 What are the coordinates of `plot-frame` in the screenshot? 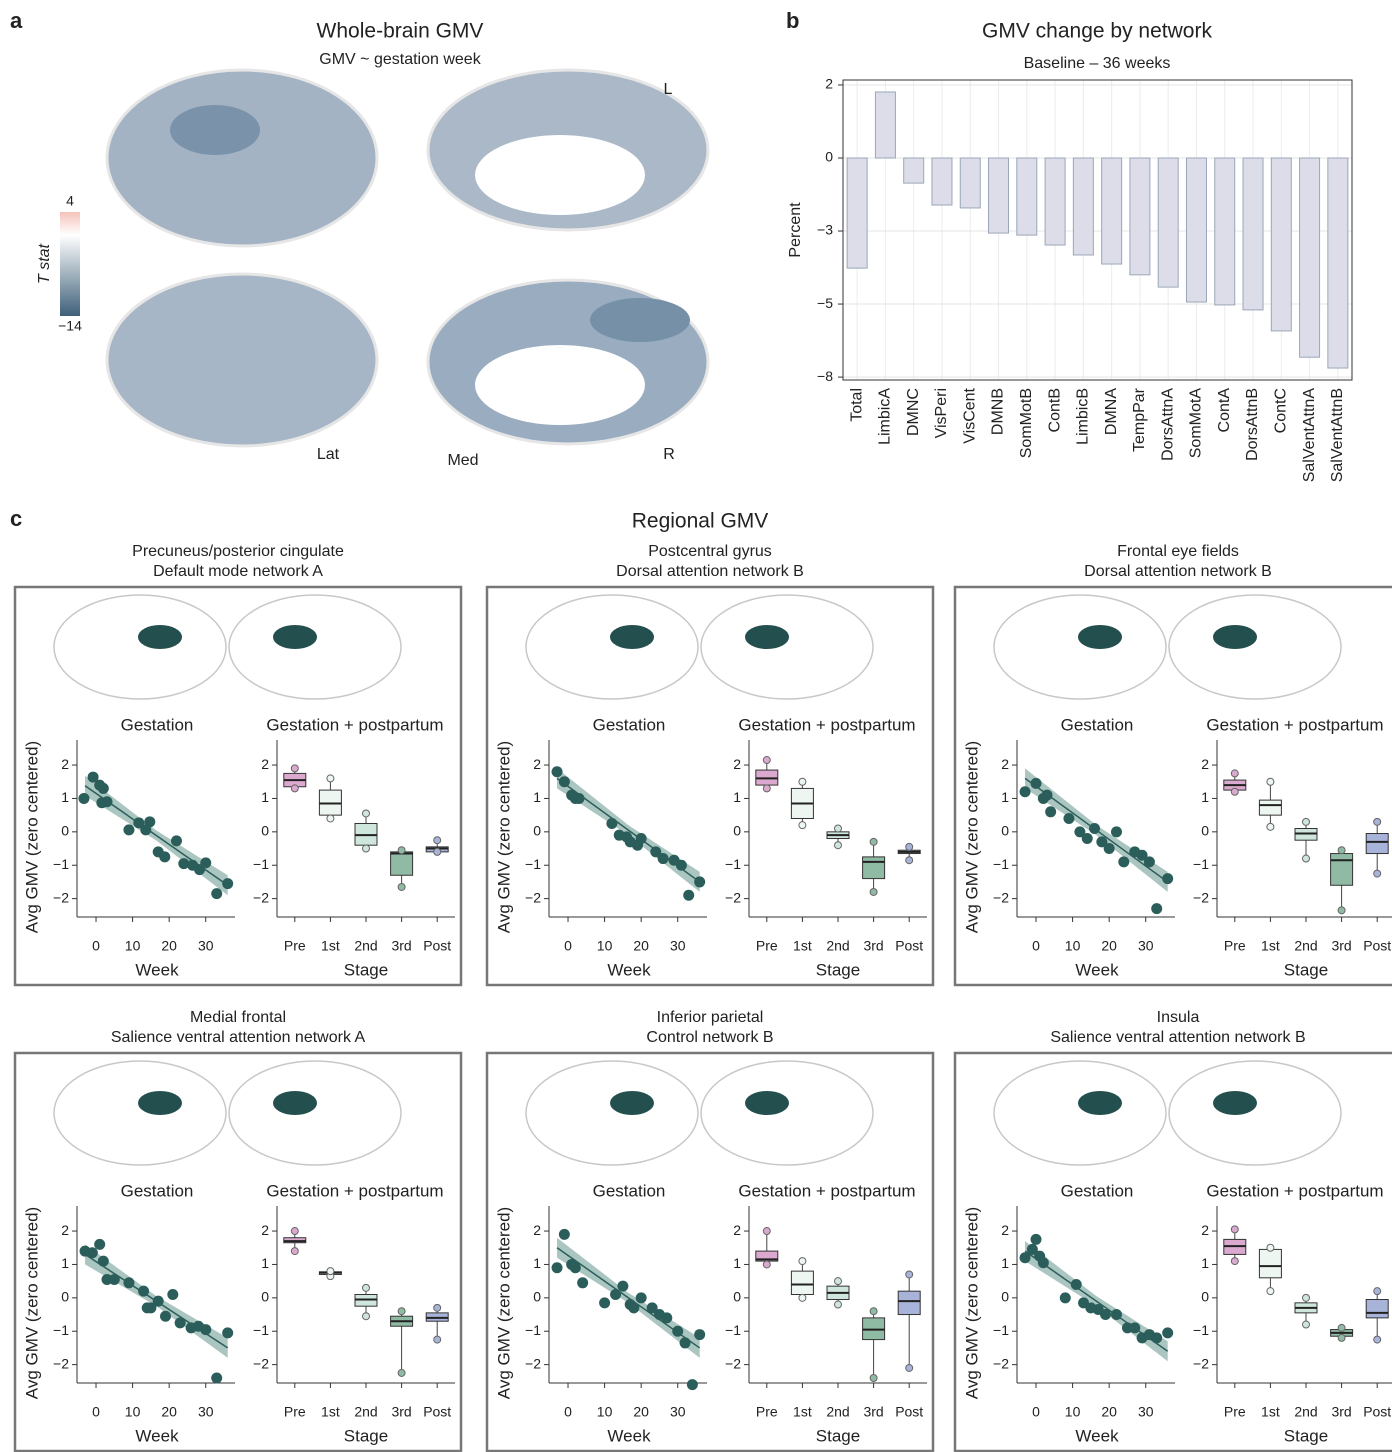 It's located at (1097, 230).